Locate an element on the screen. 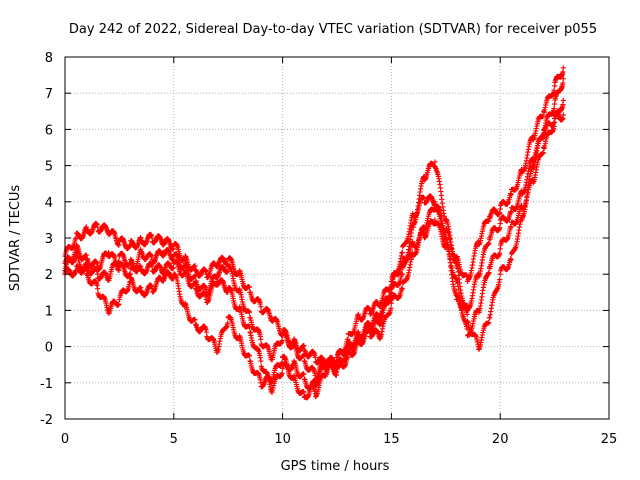  x-tick-label: 5 is located at coordinates (174, 439).